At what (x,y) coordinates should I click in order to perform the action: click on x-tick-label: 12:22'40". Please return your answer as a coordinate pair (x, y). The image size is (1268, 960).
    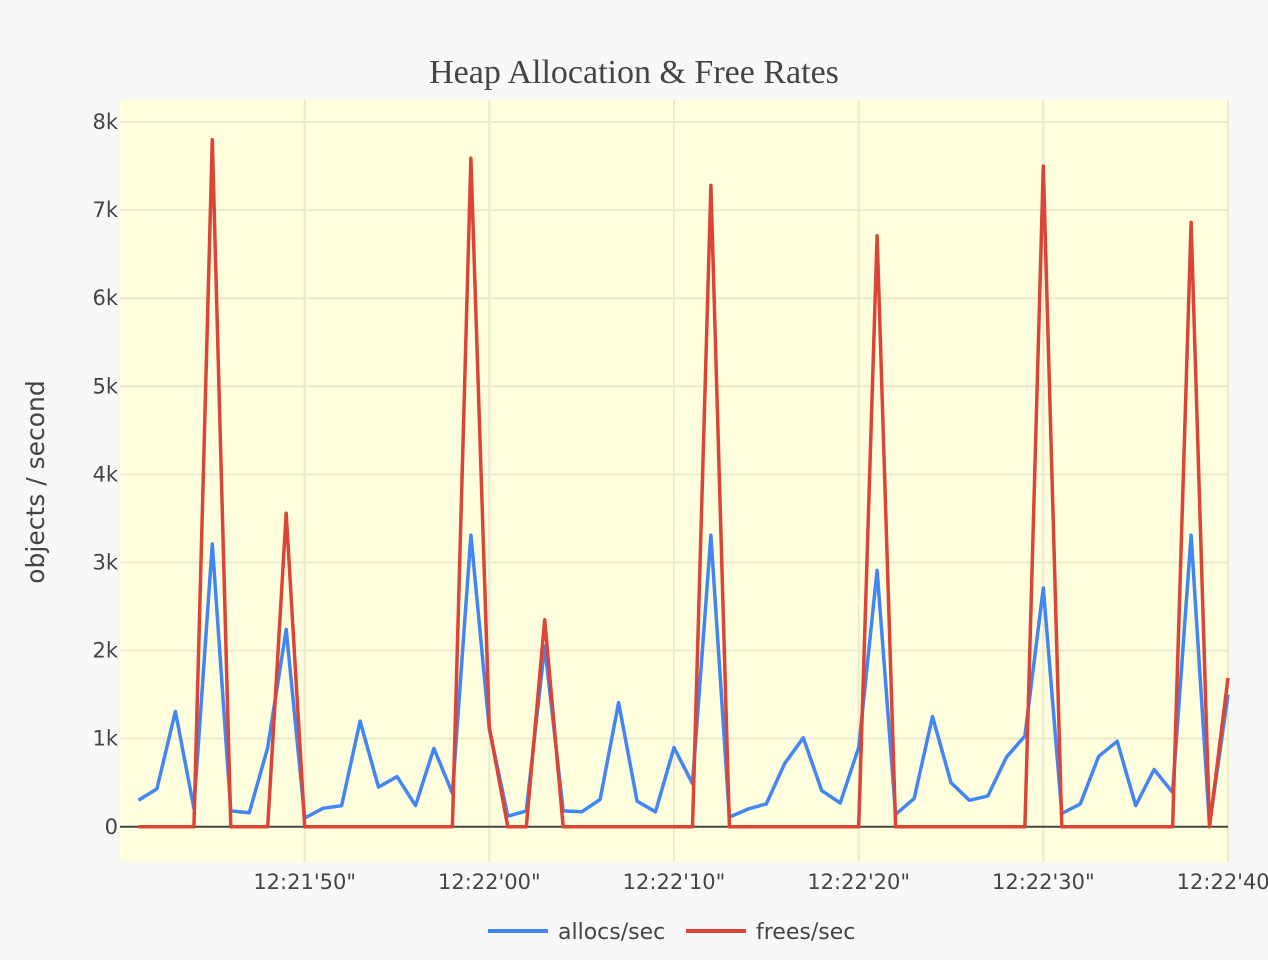
    Looking at the image, I should click on (1222, 882).